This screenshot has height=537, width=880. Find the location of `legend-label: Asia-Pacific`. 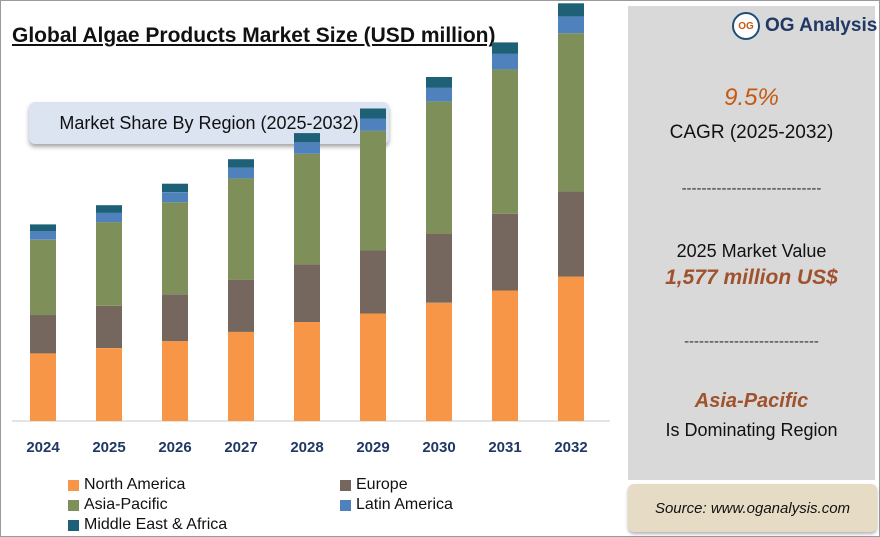

legend-label: Asia-Pacific is located at coordinates (126, 504).